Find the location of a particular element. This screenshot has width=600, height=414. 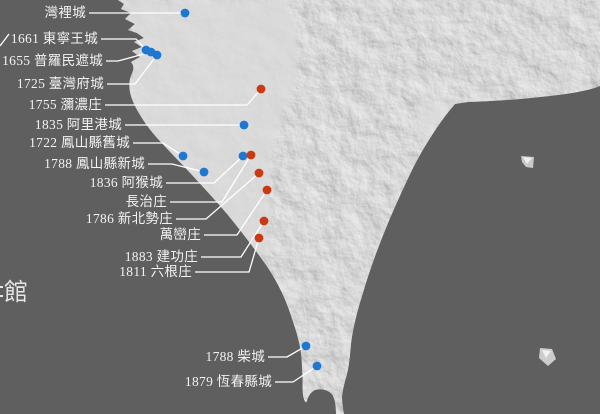

map-label: 1835 阿里港城 is located at coordinates (78, 124).